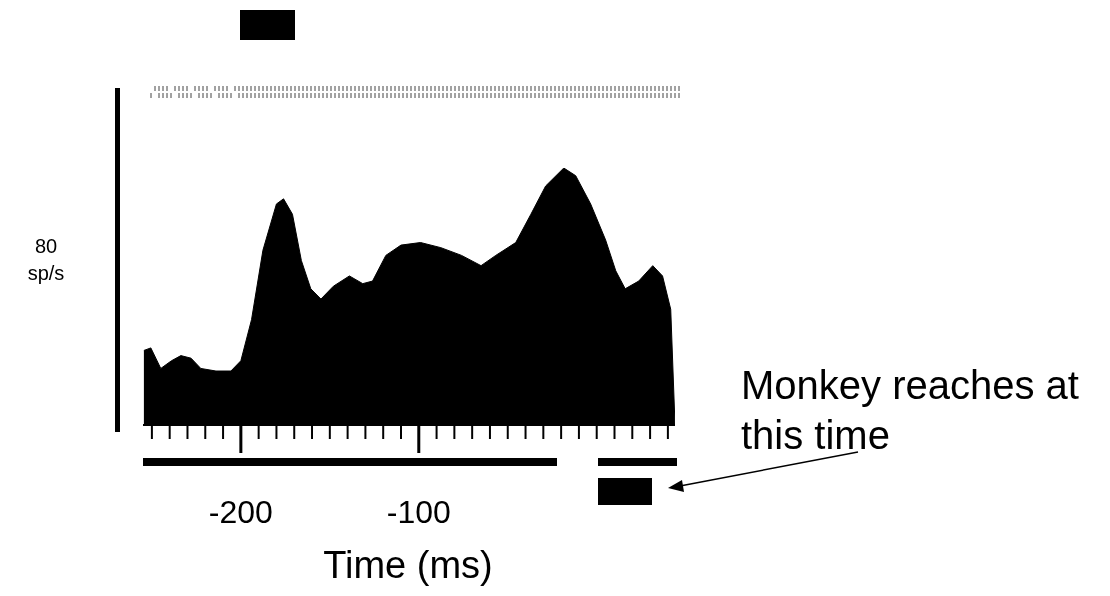 This screenshot has height=596, width=1110. I want to click on x-tick-label: -200, so click(240, 512).